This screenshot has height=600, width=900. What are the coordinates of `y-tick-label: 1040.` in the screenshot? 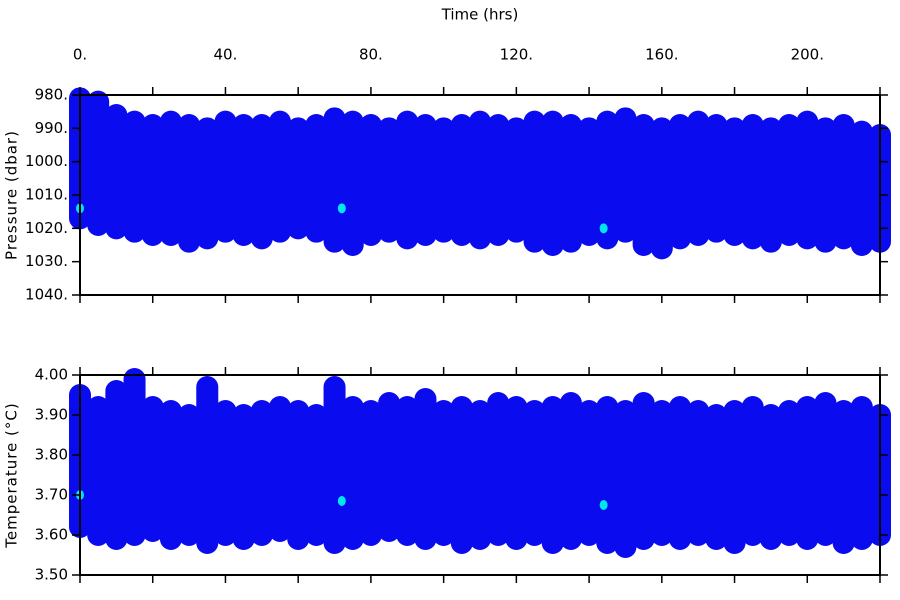 It's located at (46, 295).